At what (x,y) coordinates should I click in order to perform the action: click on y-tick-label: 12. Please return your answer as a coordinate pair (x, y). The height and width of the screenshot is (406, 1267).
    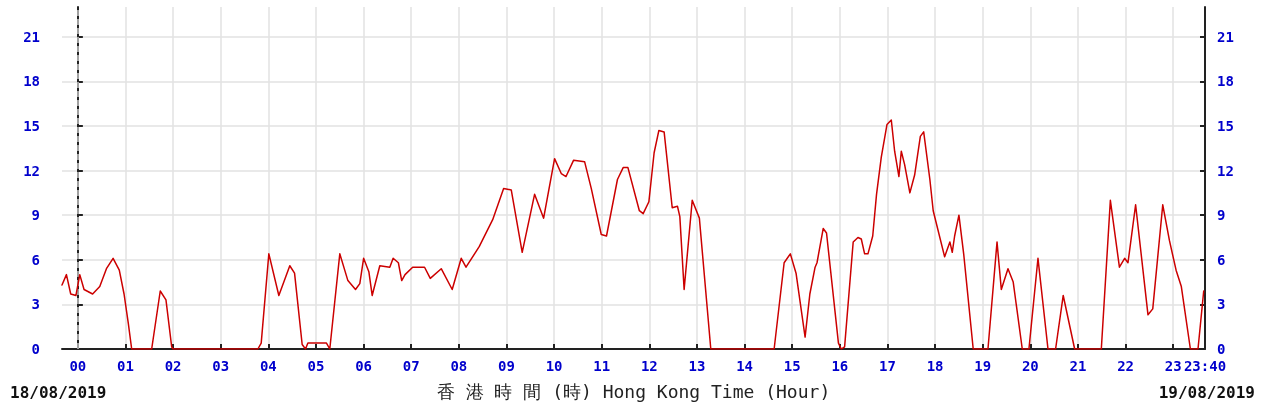
    Looking at the image, I should click on (31, 170).